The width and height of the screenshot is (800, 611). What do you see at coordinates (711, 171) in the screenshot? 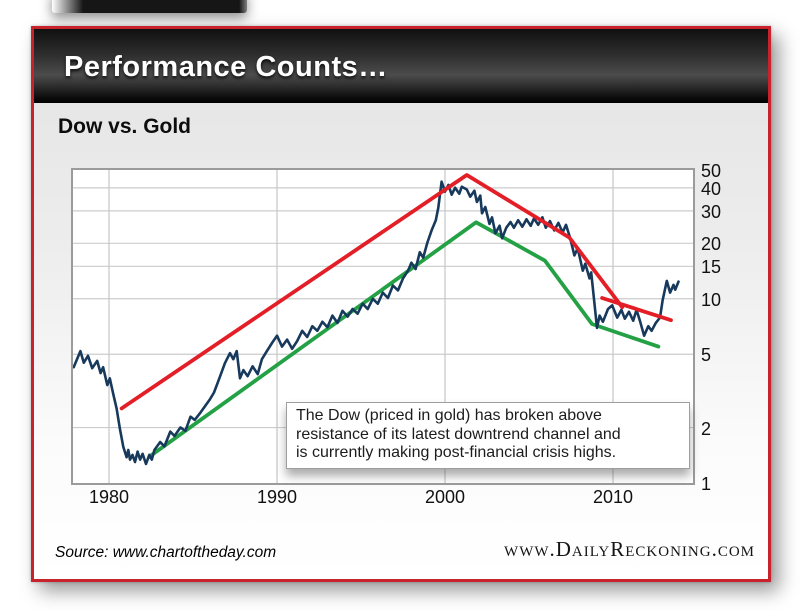
I see `y-tick-label-50: 50` at bounding box center [711, 171].